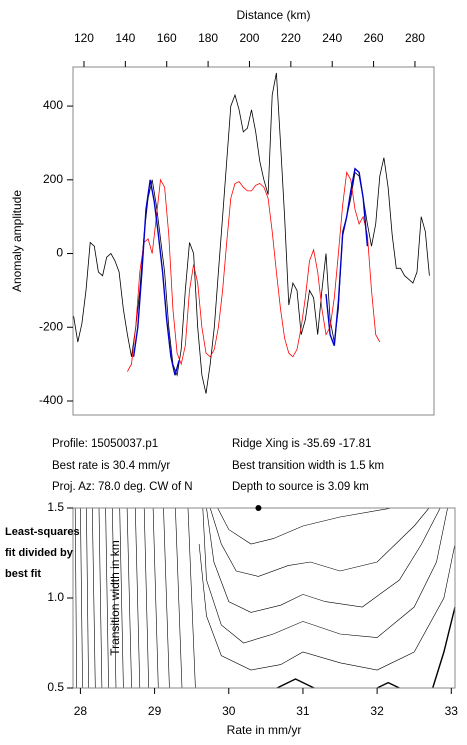  I want to click on x-tick-label: 240, so click(332, 38).